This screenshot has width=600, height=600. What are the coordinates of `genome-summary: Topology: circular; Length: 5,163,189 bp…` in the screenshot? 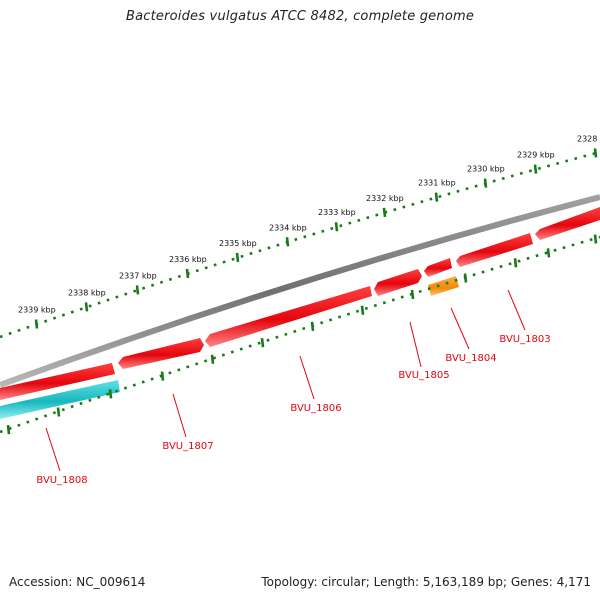 It's located at (426, 582).